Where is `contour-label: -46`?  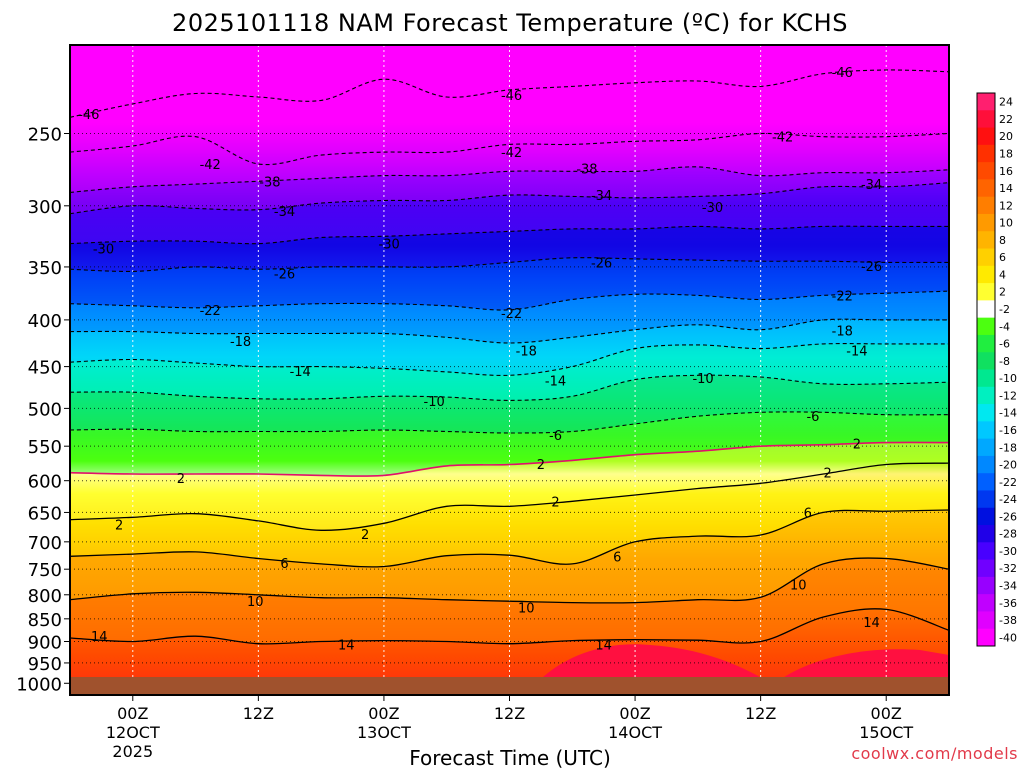 contour-label: -46 is located at coordinates (511, 96).